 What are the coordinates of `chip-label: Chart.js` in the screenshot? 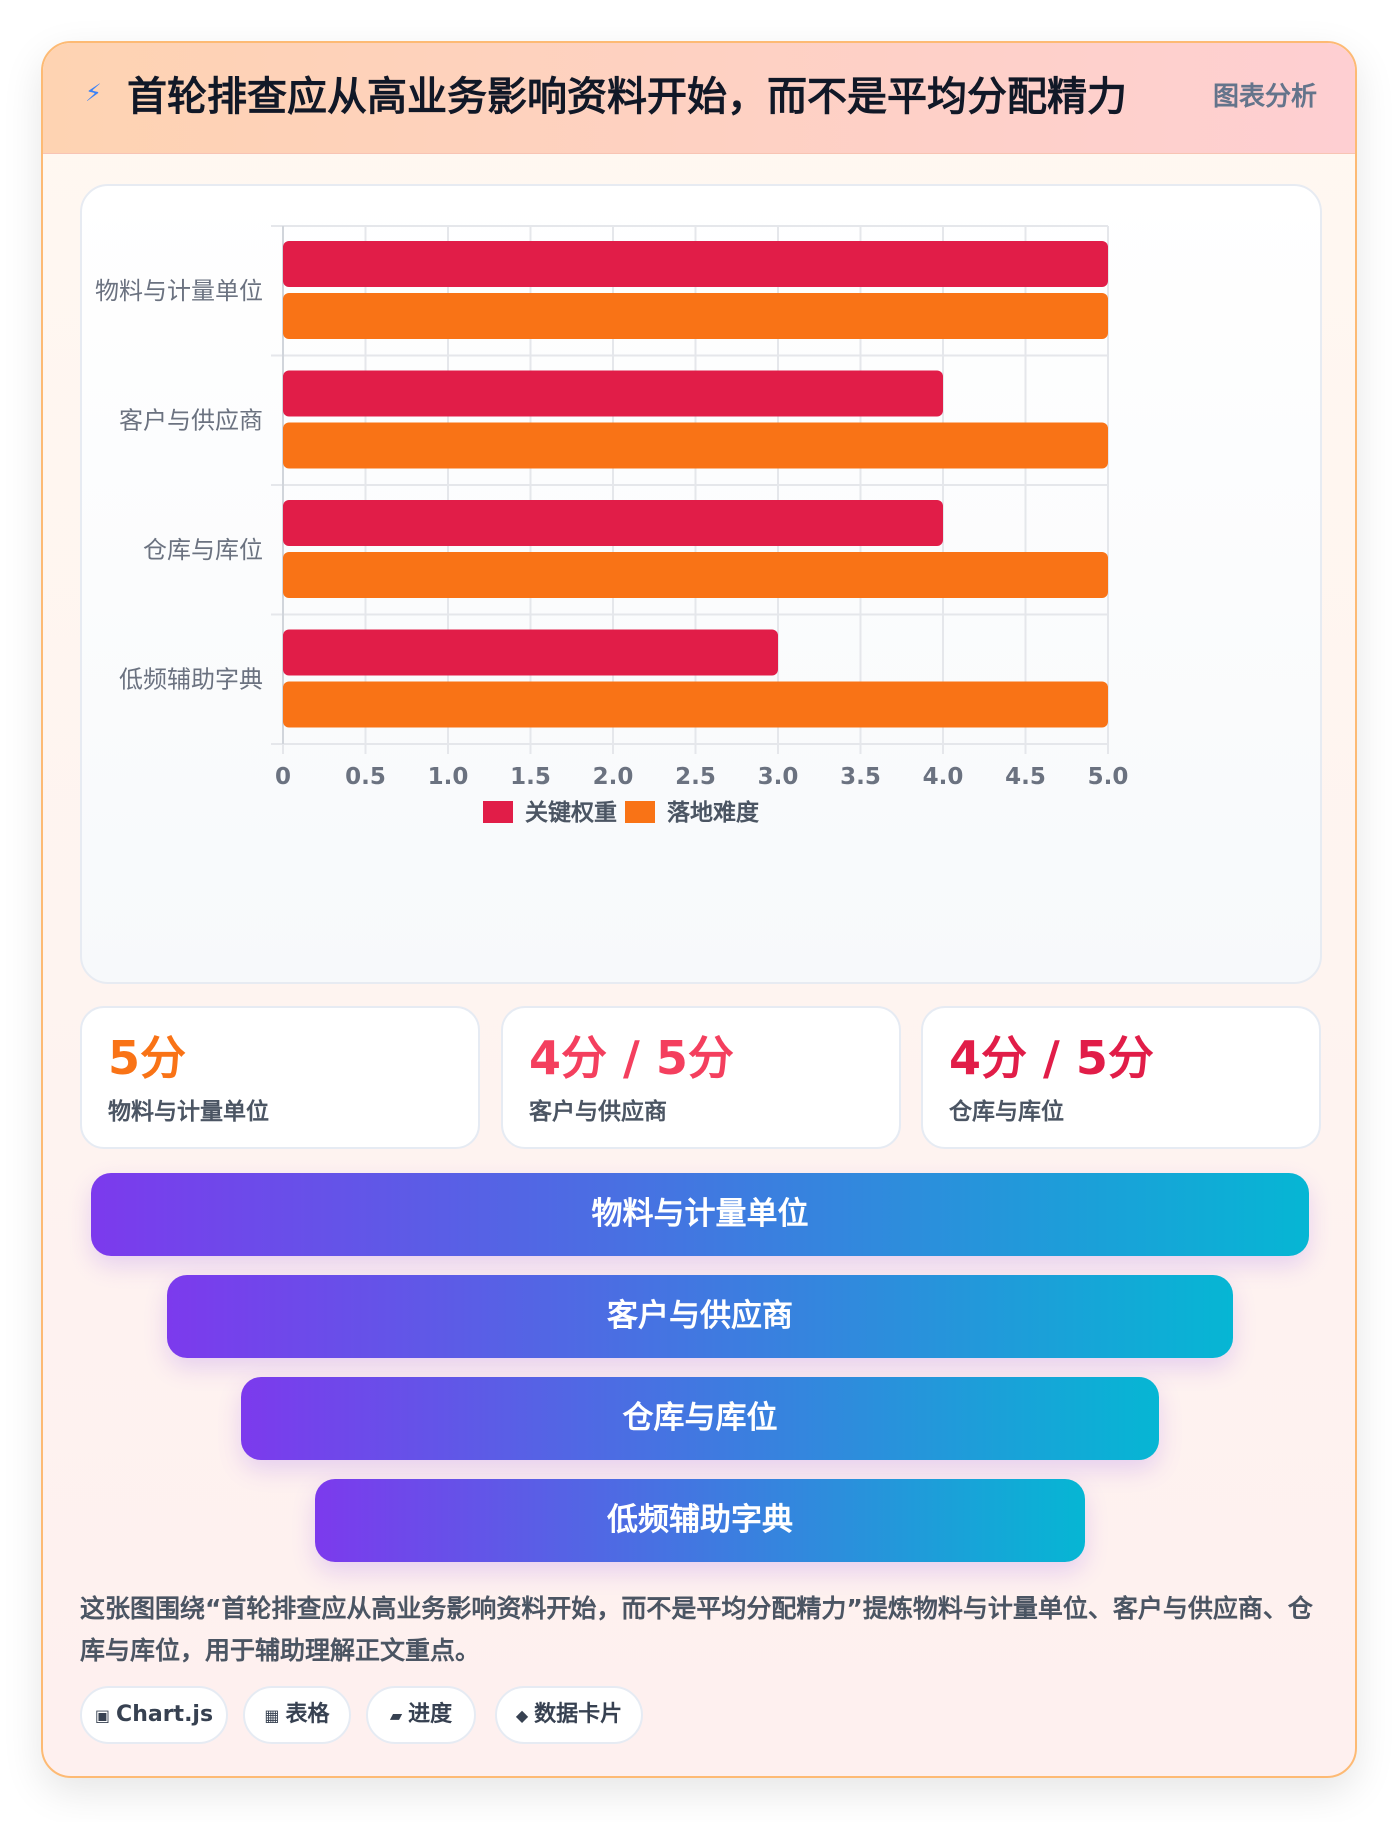 It's located at (165, 1714).